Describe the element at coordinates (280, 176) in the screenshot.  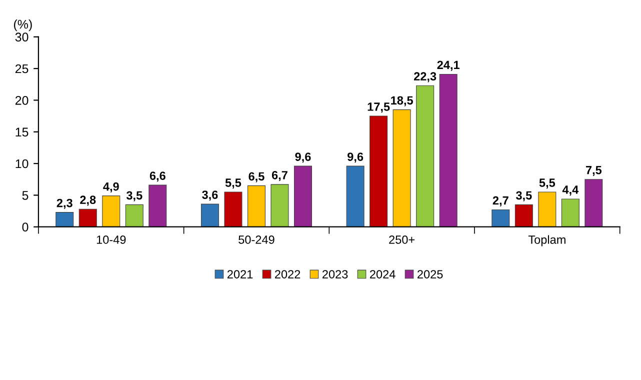
I see `data-label: 6,7` at that location.